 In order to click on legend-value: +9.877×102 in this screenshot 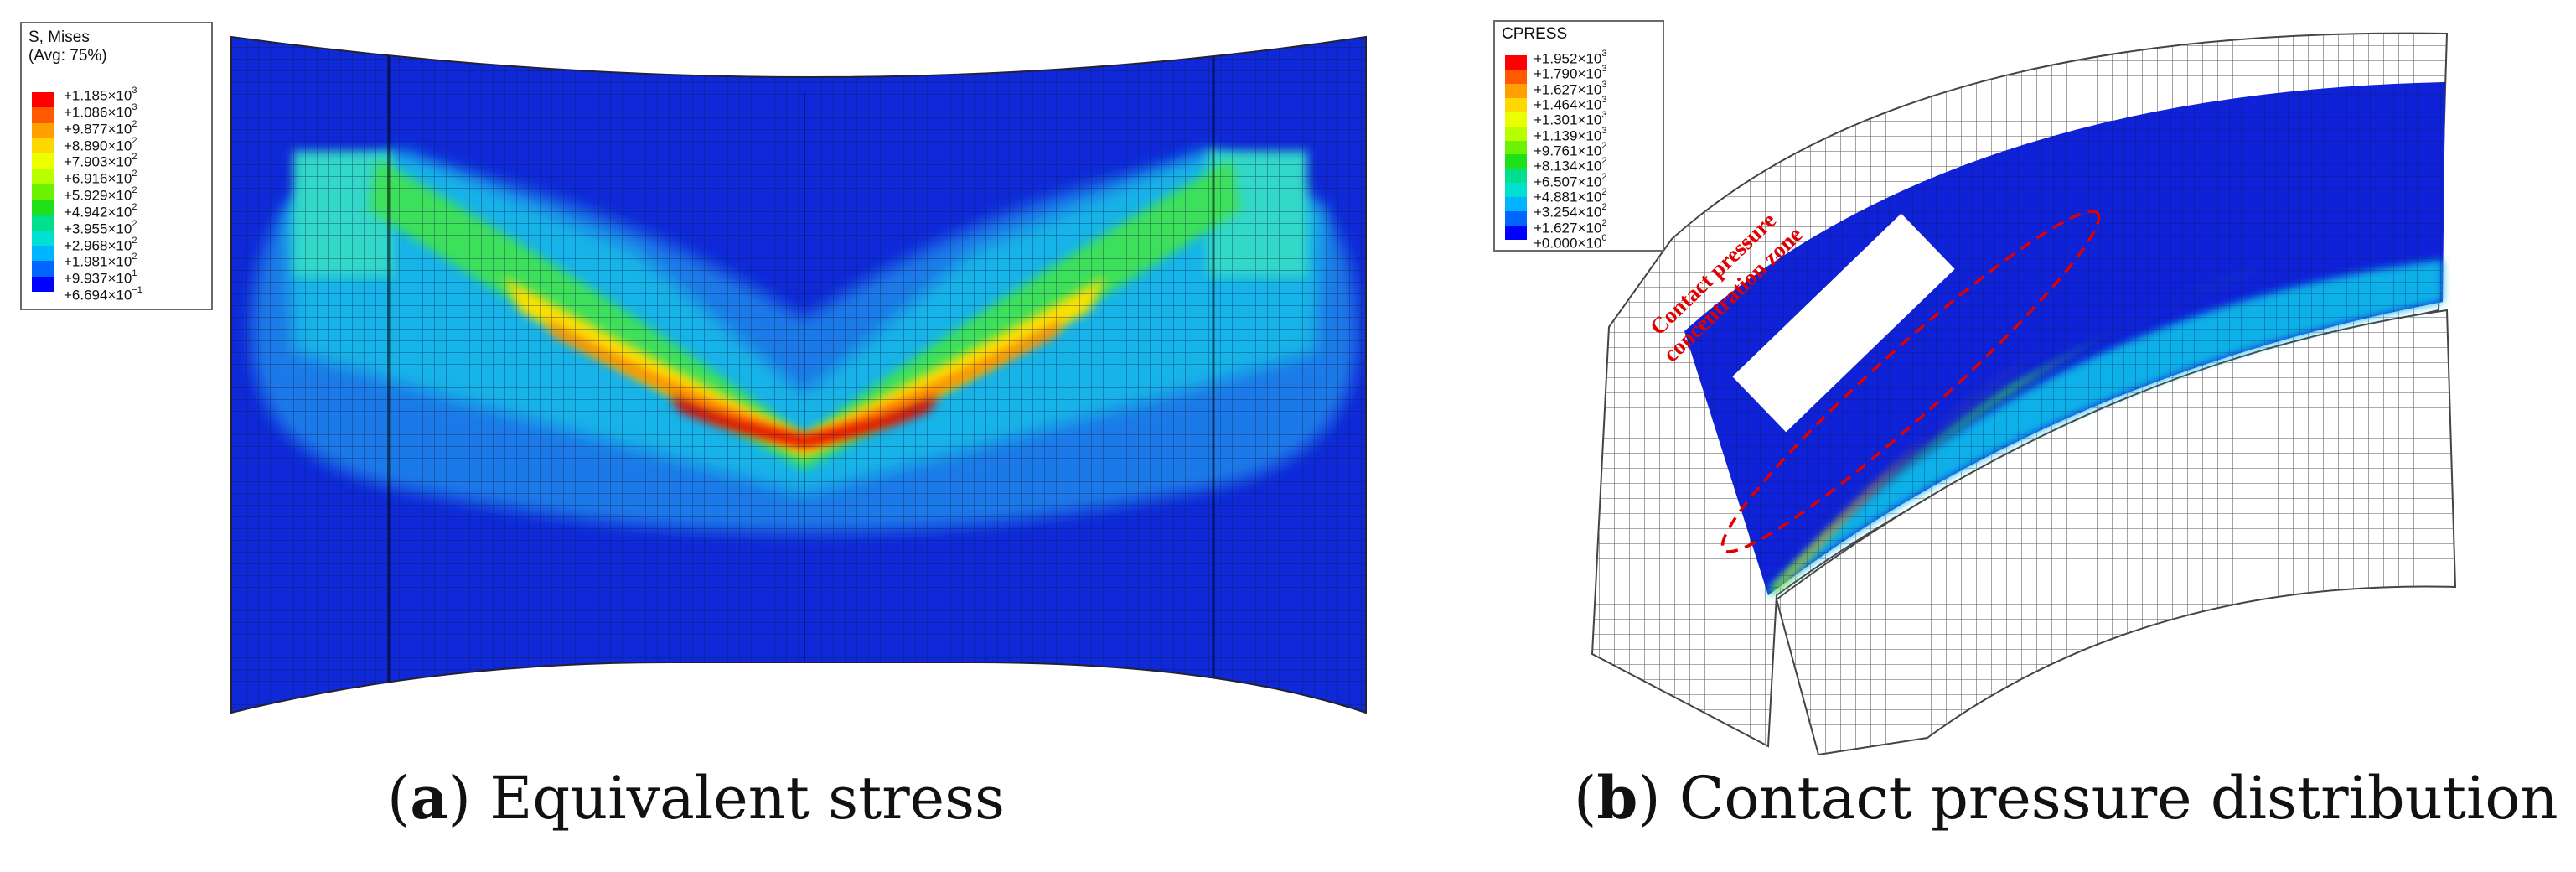, I will do `click(100, 128)`.